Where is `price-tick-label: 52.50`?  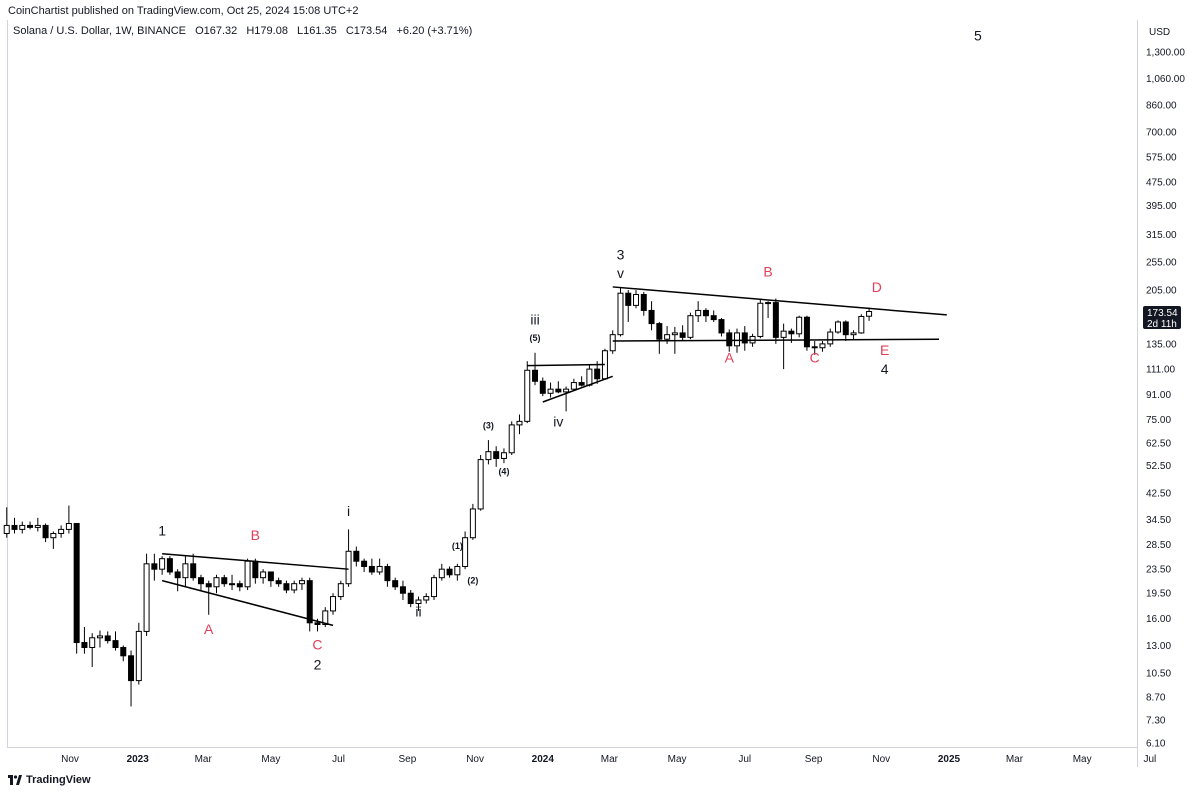 price-tick-label: 52.50 is located at coordinates (1158, 466).